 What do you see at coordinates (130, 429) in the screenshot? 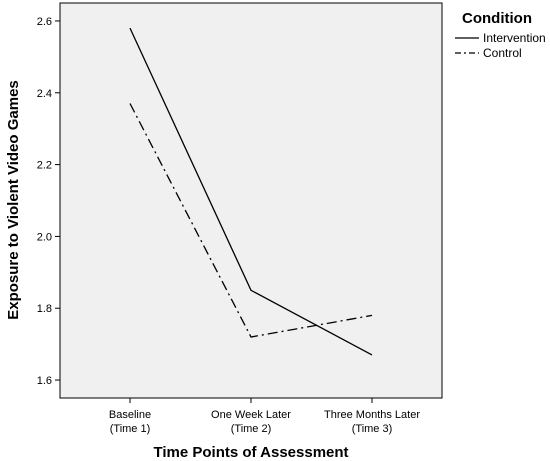
I see `x-tick-label: (Time 1)` at bounding box center [130, 429].